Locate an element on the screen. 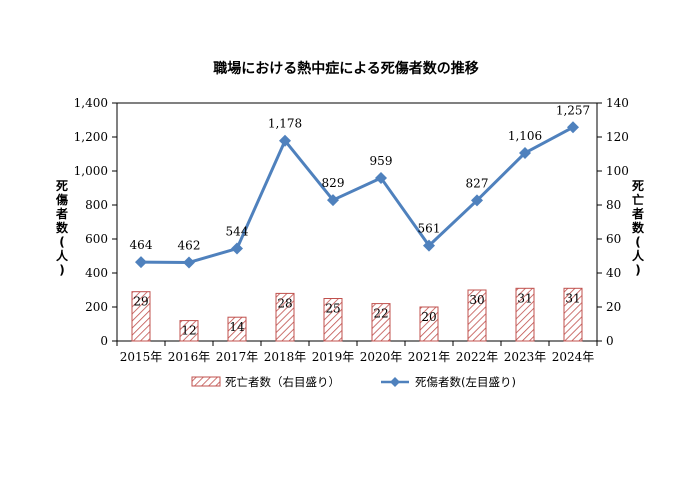  line-value-label: 1,178 is located at coordinates (285, 124).